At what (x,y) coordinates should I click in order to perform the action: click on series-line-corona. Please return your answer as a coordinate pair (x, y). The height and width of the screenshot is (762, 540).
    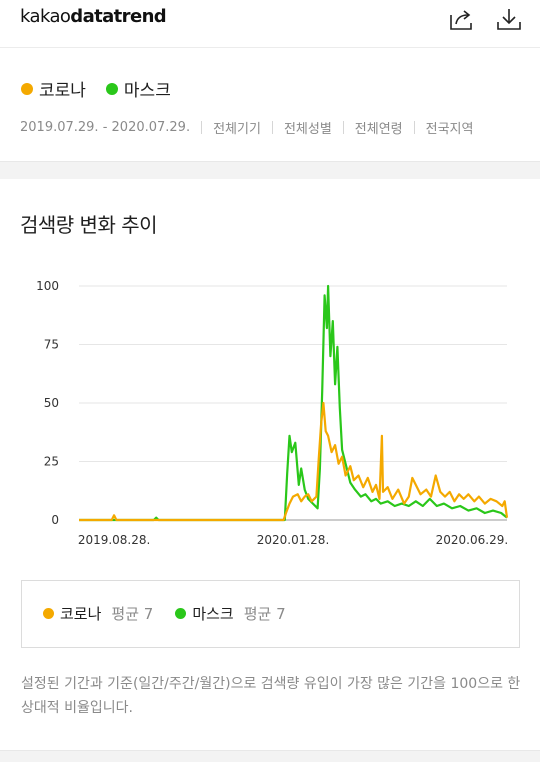
    Looking at the image, I should click on (294, 461).